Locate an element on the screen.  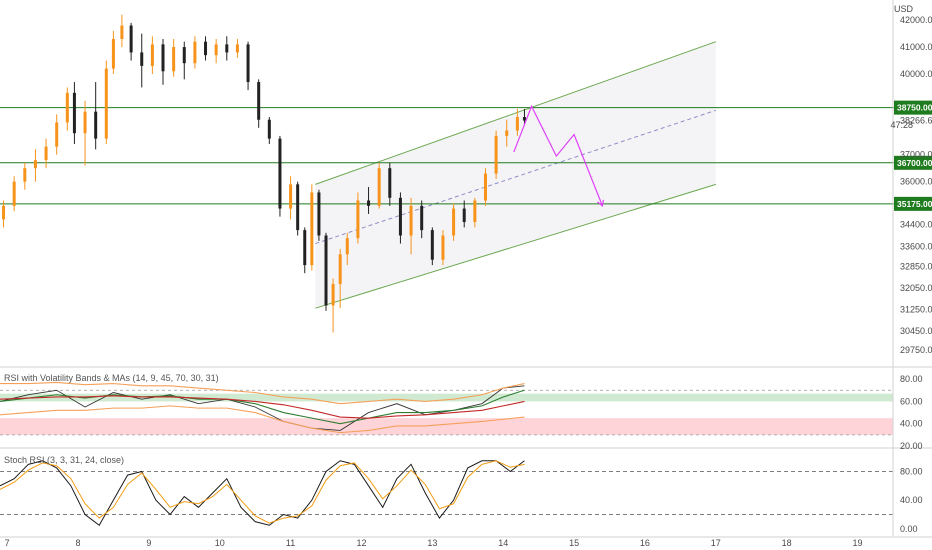
x-tick-label: 13 is located at coordinates (432, 543).